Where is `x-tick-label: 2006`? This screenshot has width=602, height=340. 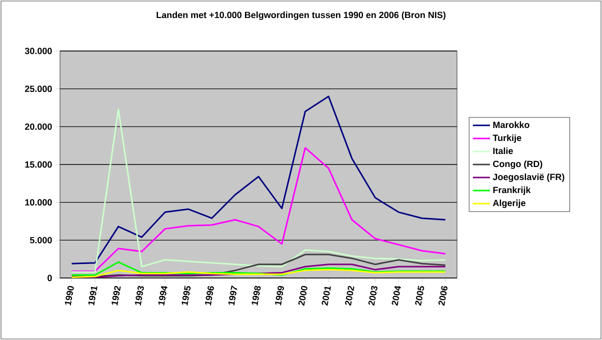
x-tick-label: 2006 is located at coordinates (443, 296).